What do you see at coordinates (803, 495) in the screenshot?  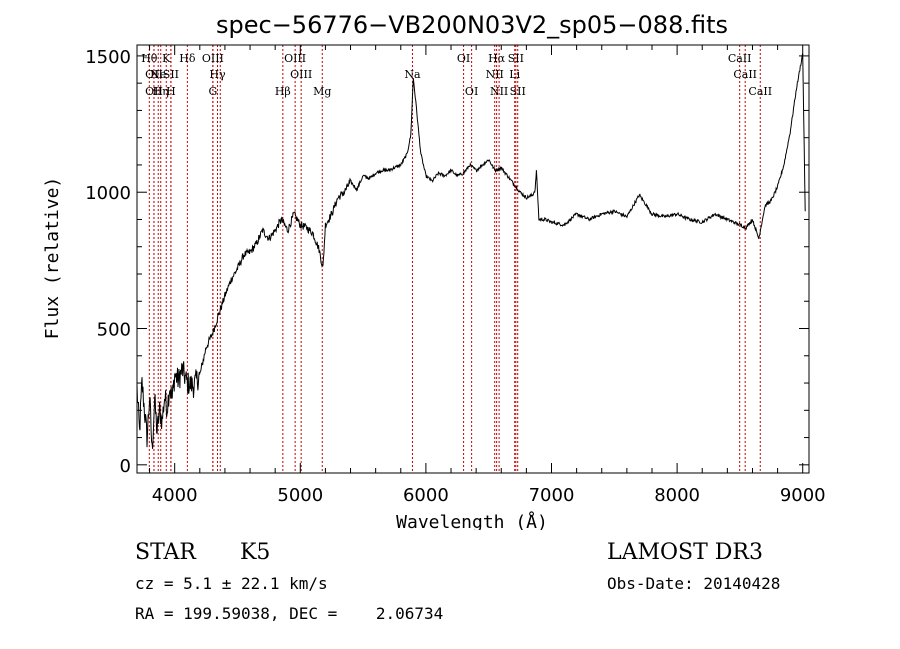 I see `x-tick-label: 9000` at bounding box center [803, 495].